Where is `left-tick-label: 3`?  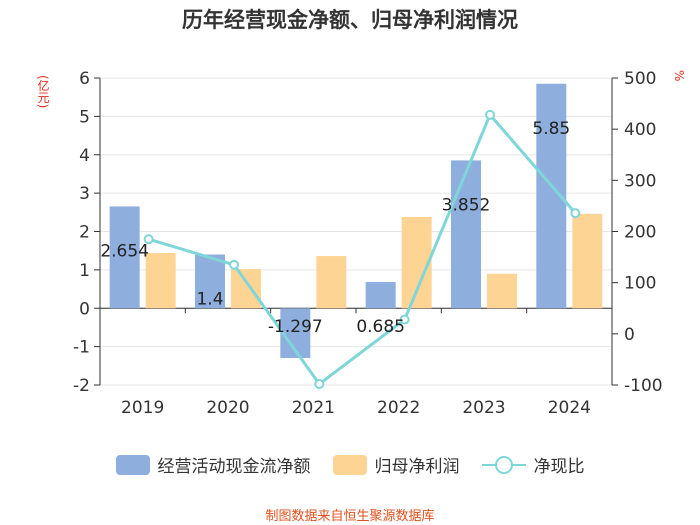 left-tick-label: 3 is located at coordinates (84, 194).